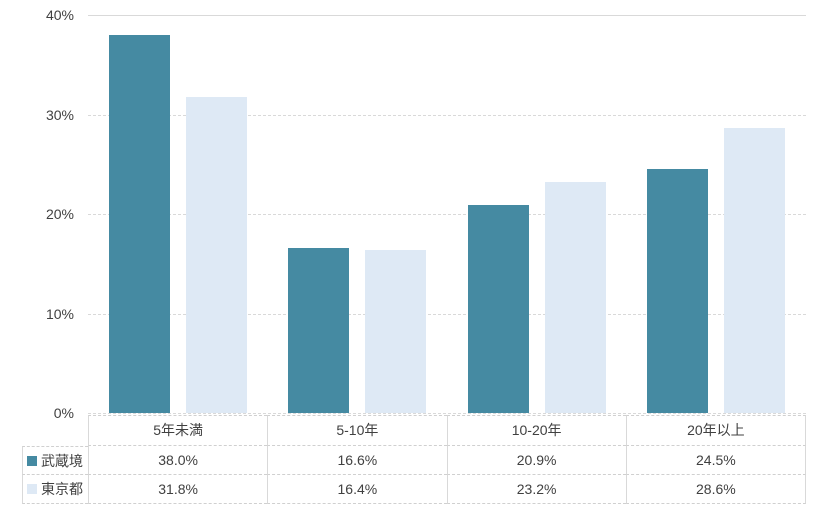 This screenshot has height=510, width=820. I want to click on bar-series1-cat4, so click(678, 291).